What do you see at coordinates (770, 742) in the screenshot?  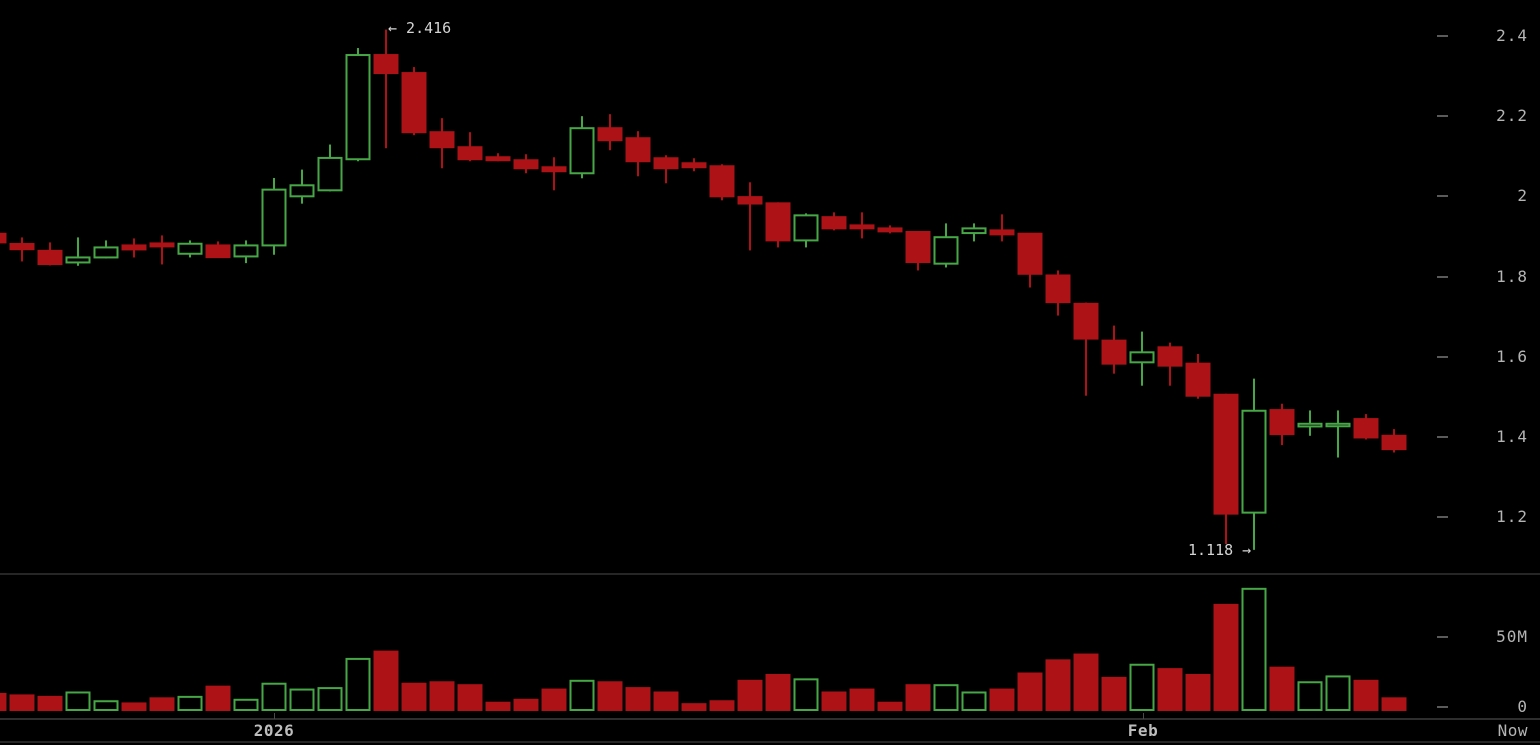 I see `bottom-border` at bounding box center [770, 742].